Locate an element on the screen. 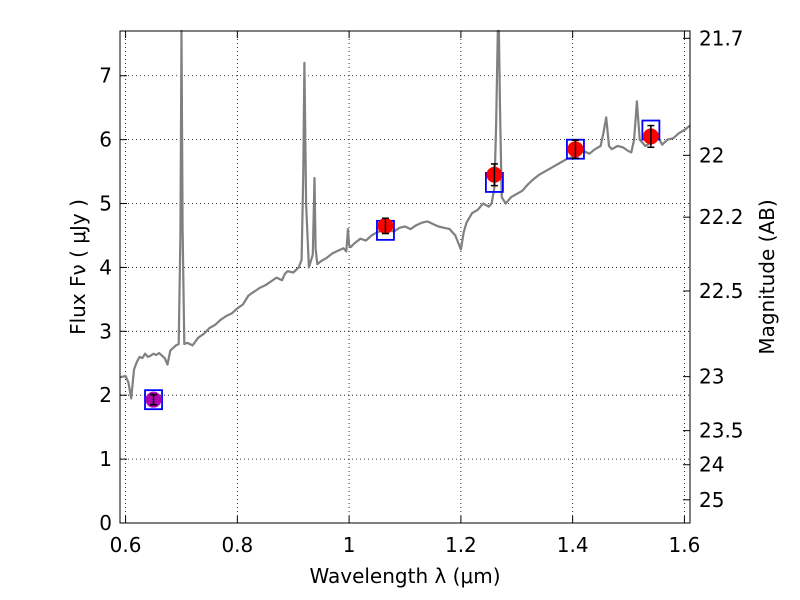  x-tick-label: 1.6 is located at coordinates (685, 545).